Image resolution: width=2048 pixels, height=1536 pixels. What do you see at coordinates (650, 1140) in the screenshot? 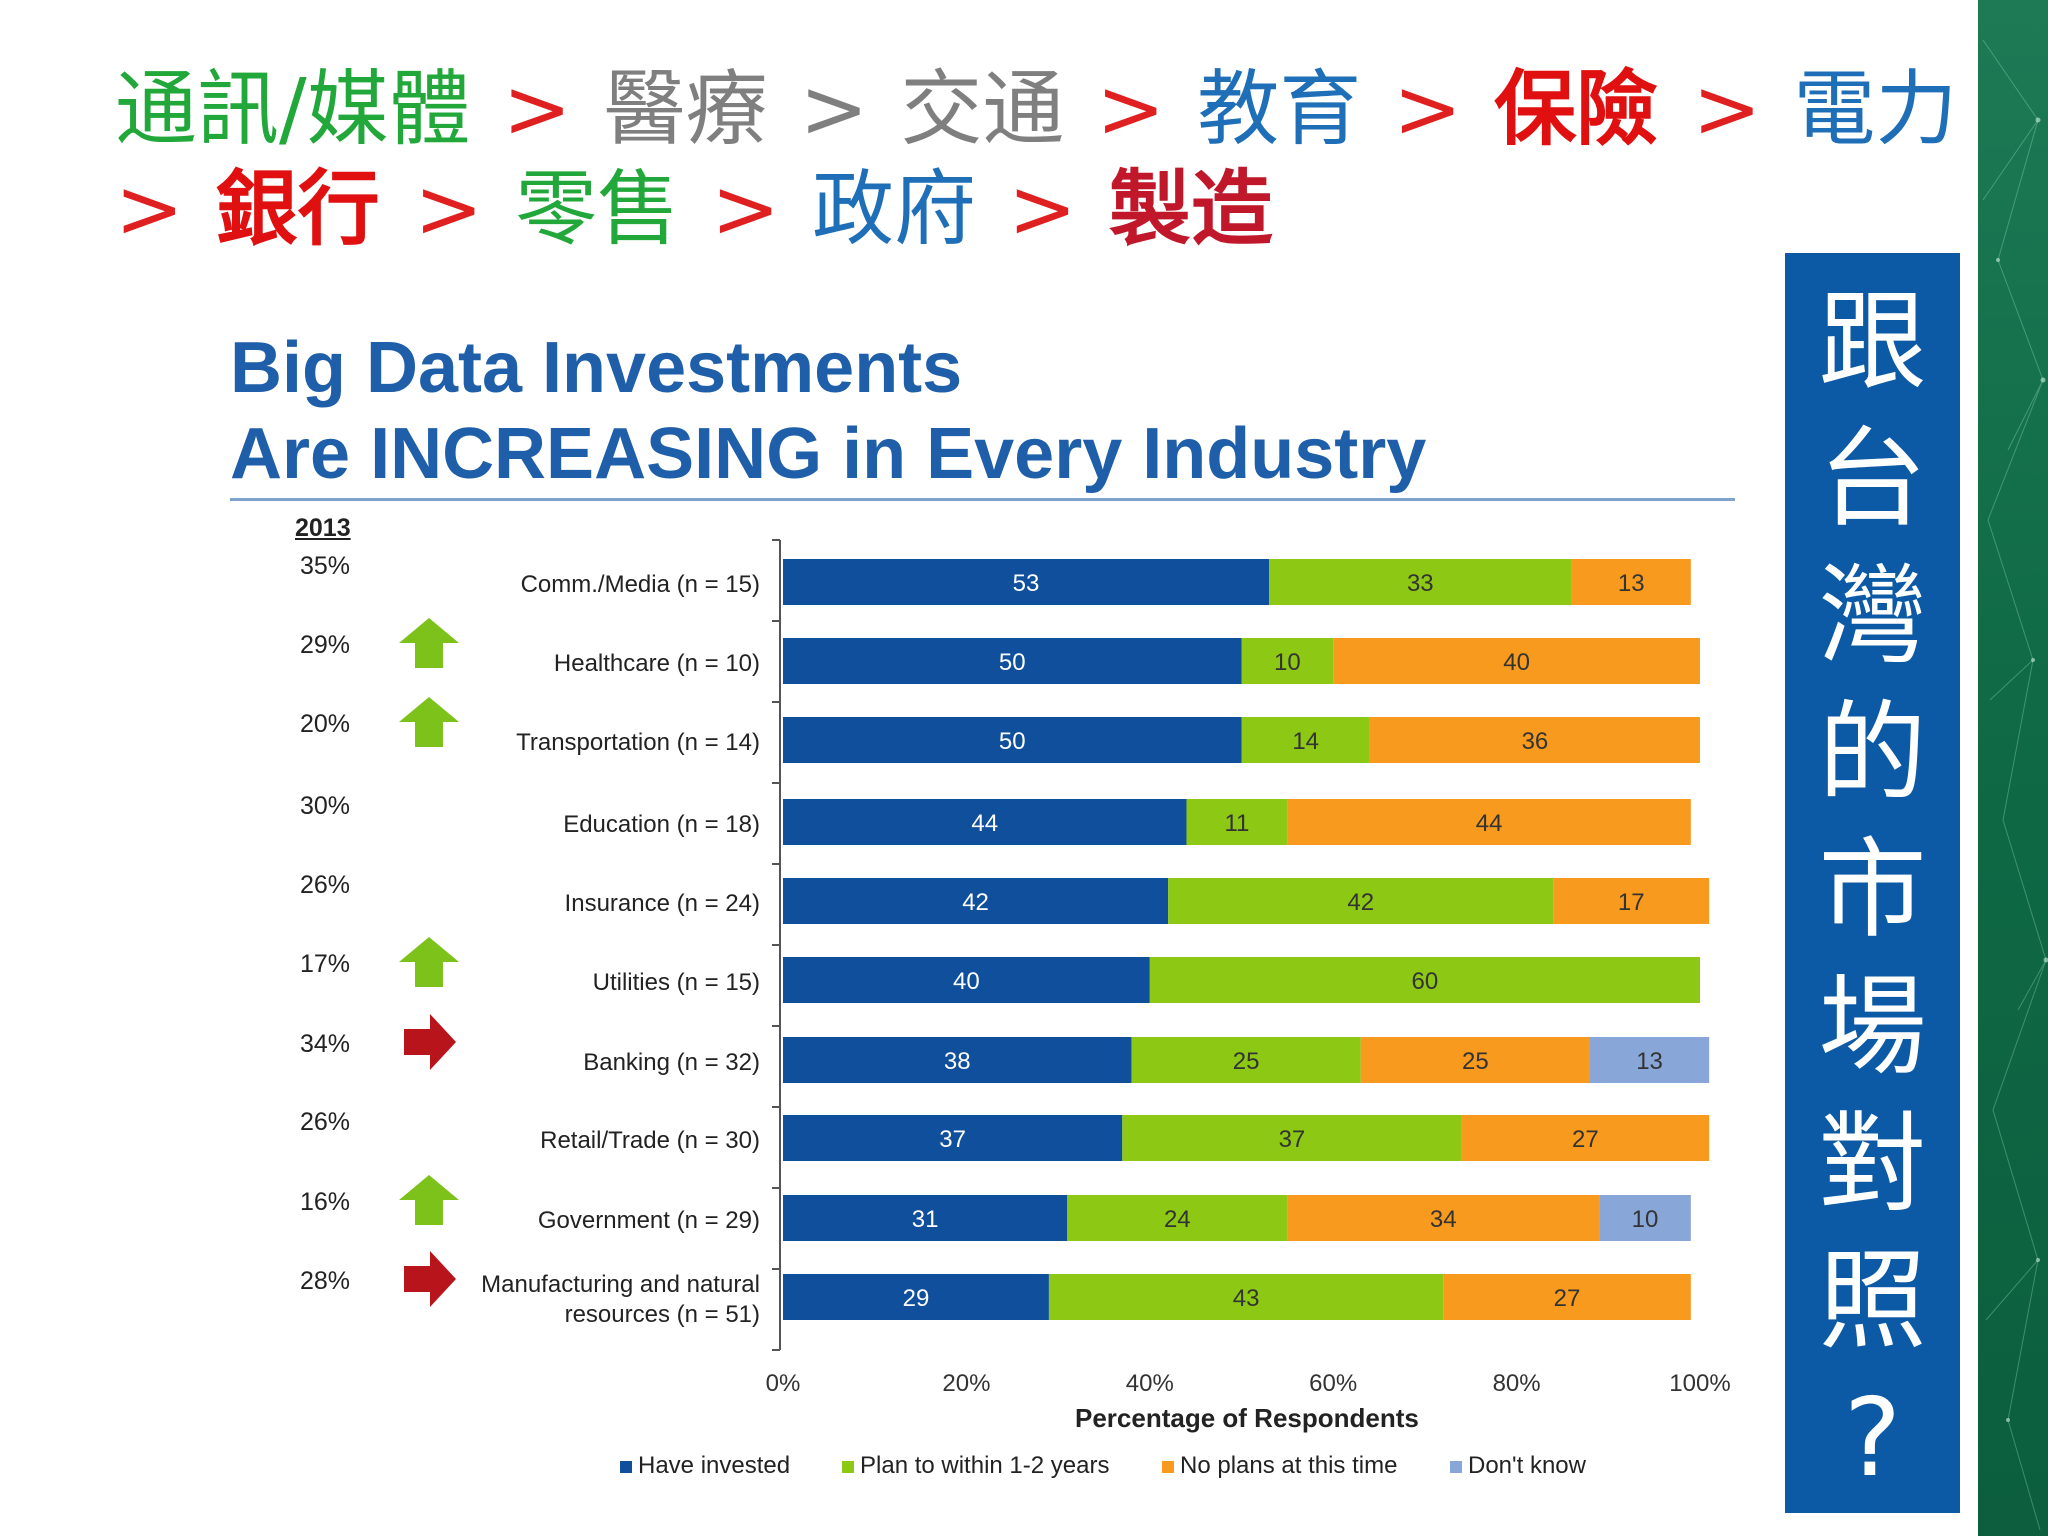
I see `category-label: Retail/Trade (n = 30)` at bounding box center [650, 1140].